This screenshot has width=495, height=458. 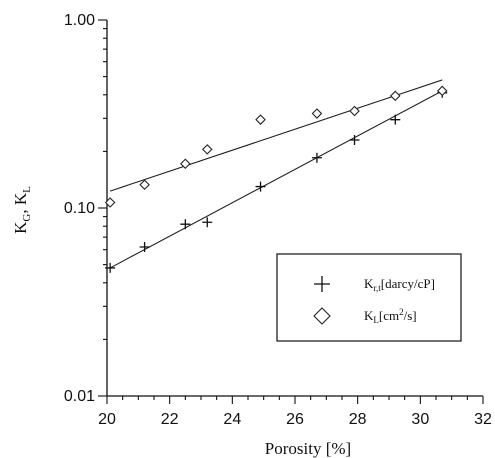 I want to click on x-ticks: 20 22 24 26 28 30 32, so click(x=295, y=412).